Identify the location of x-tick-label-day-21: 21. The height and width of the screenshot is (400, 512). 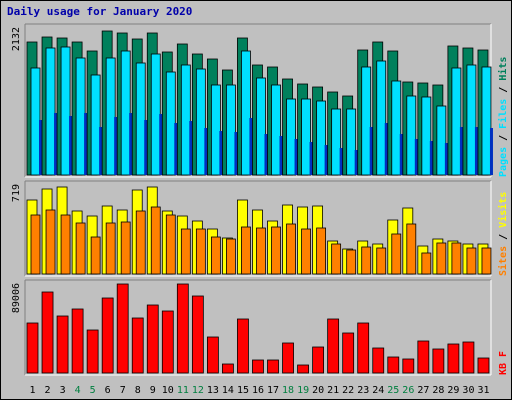
(333, 390).